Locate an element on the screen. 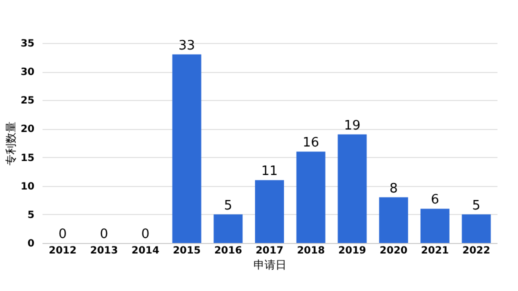  y-tick-label: 15 is located at coordinates (27, 158).